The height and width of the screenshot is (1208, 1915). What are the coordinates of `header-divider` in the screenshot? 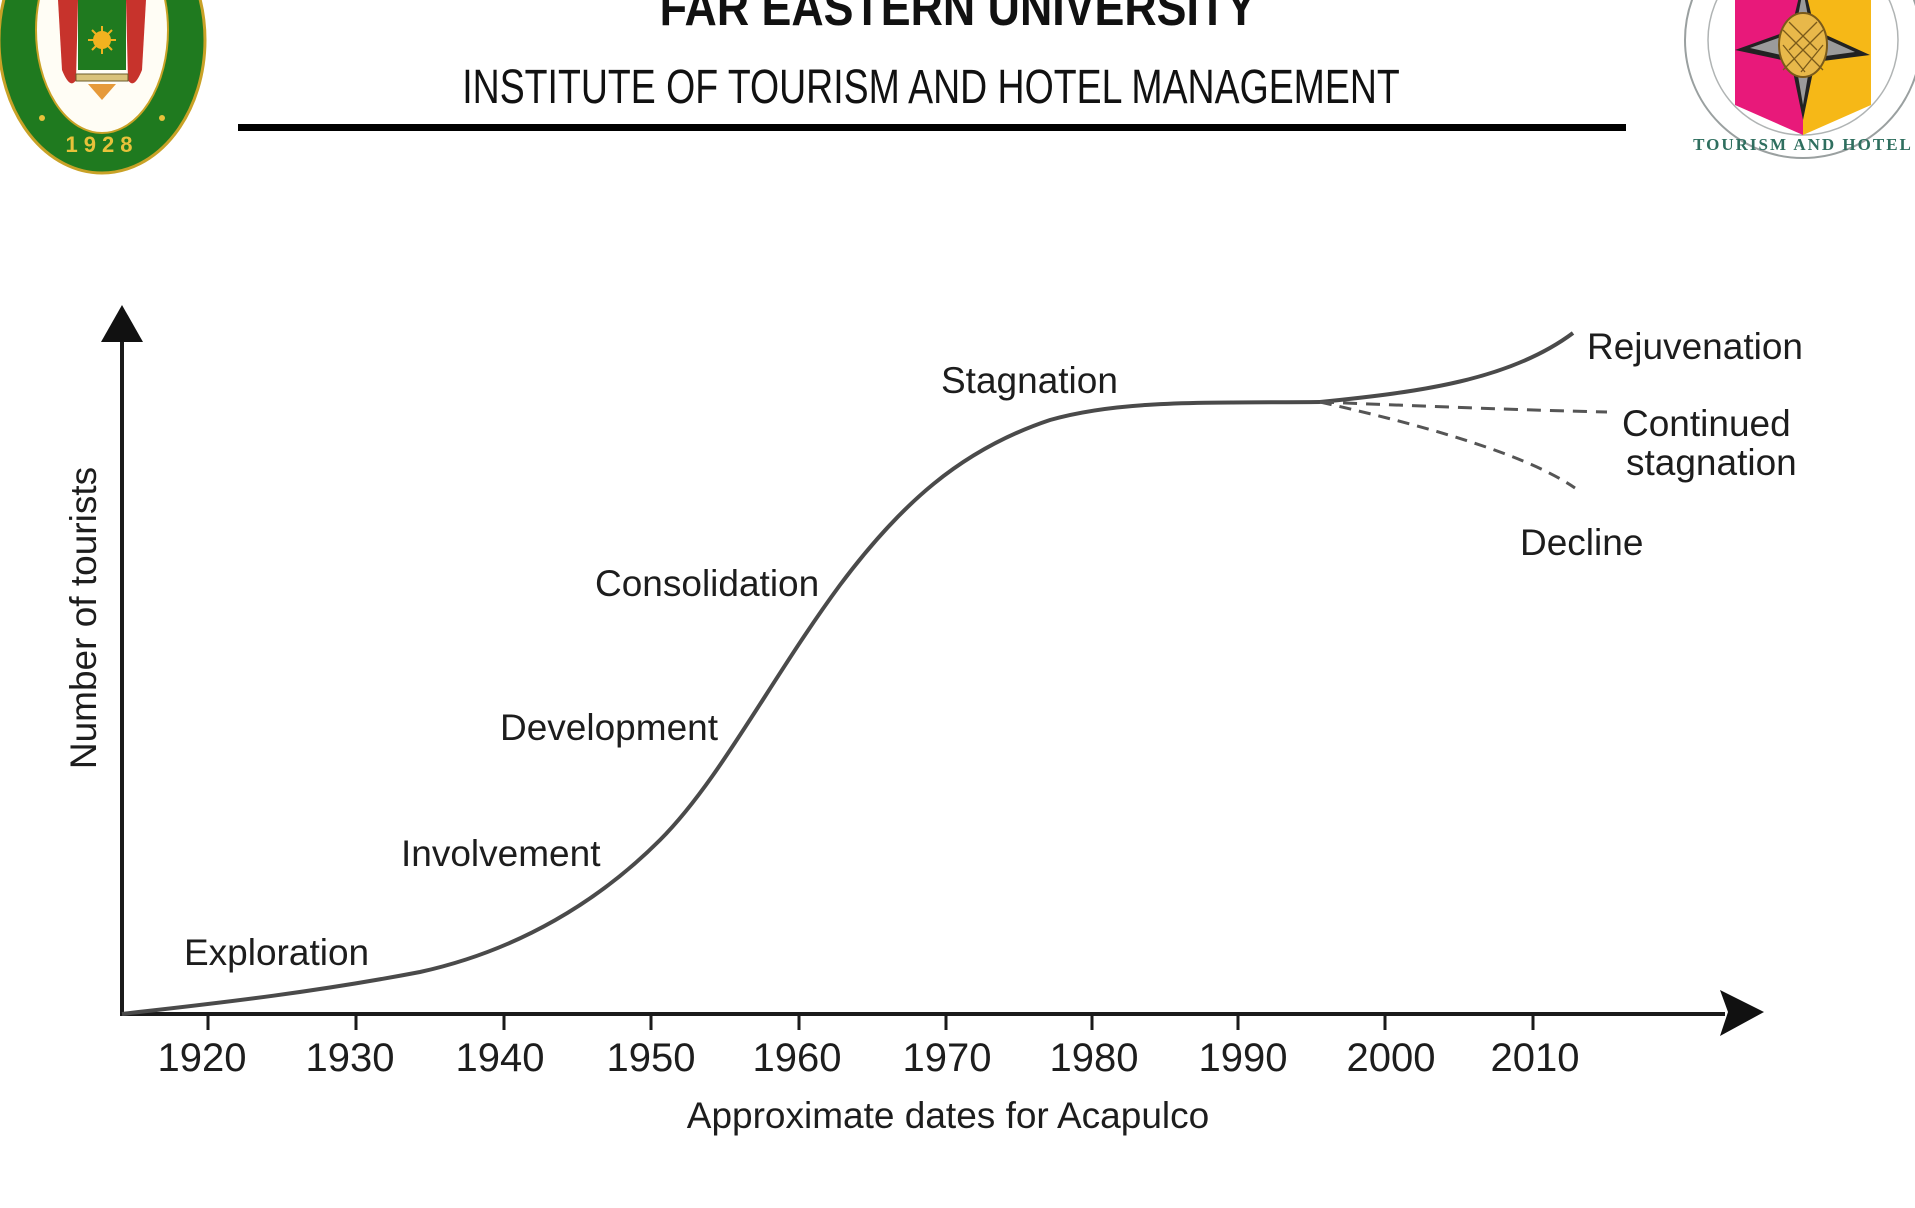 It's located at (932, 127).